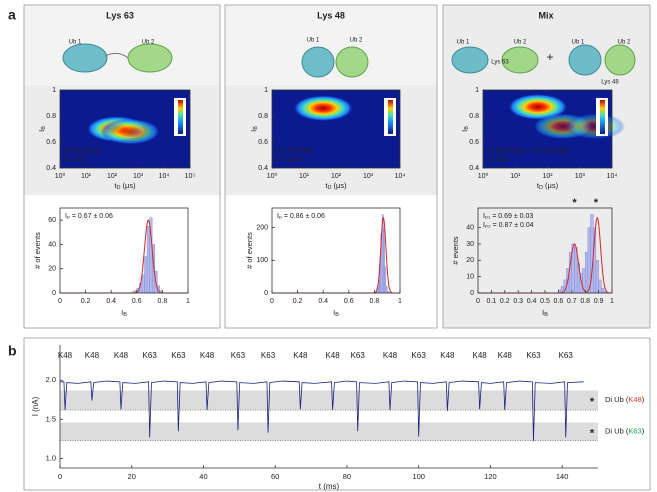 This screenshot has width=657, height=492. Describe the element at coordinates (549, 57) in the screenshot. I see `protein-label: +` at that location.